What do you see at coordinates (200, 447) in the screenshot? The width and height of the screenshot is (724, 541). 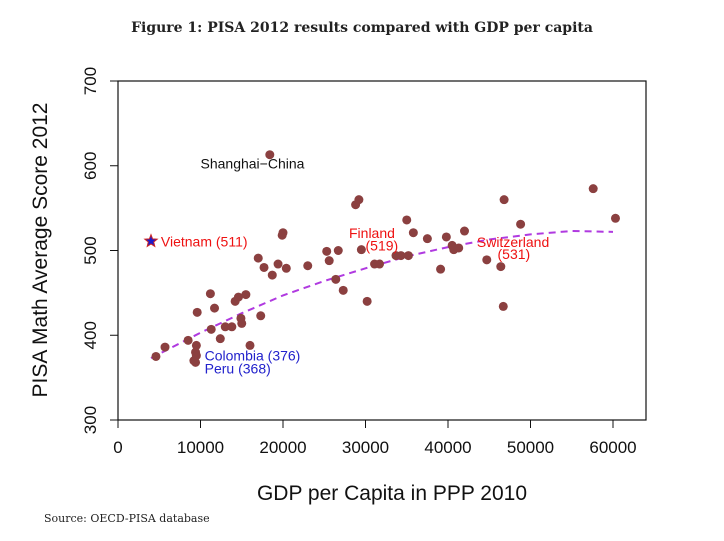 I see `x-tick-label: 10000` at bounding box center [200, 447].